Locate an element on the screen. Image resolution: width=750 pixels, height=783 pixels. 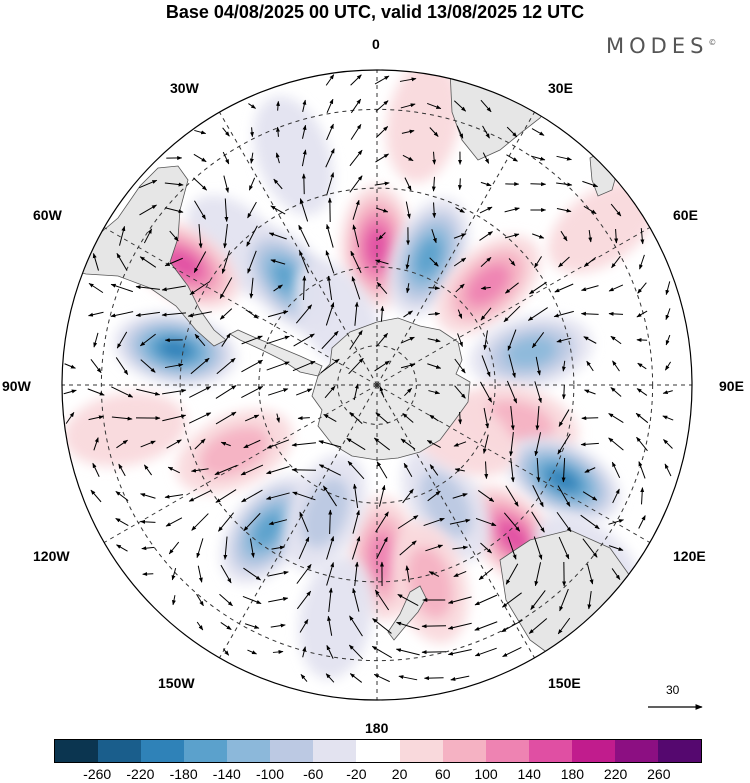
new-zealand is located at coordinates (407, 613).